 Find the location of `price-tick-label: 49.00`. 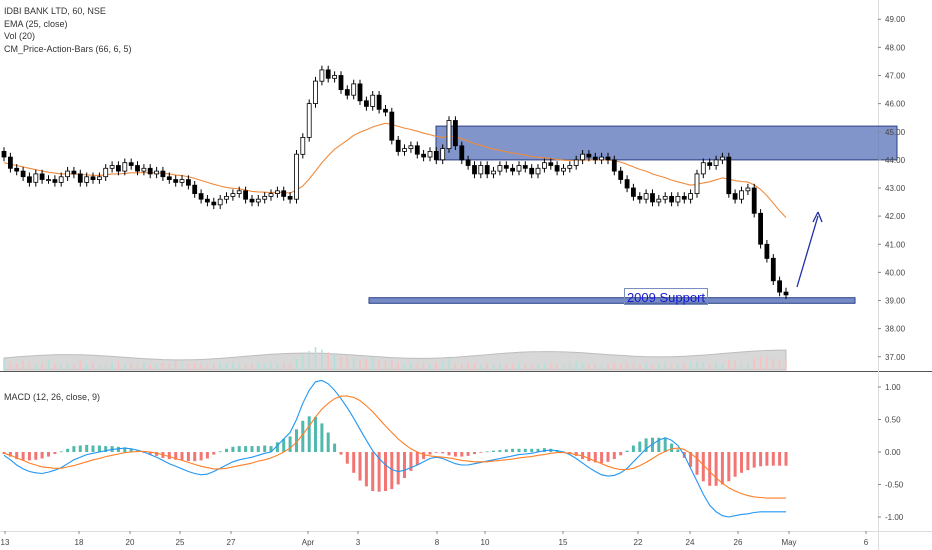

price-tick-label: 49.00 is located at coordinates (895, 19).